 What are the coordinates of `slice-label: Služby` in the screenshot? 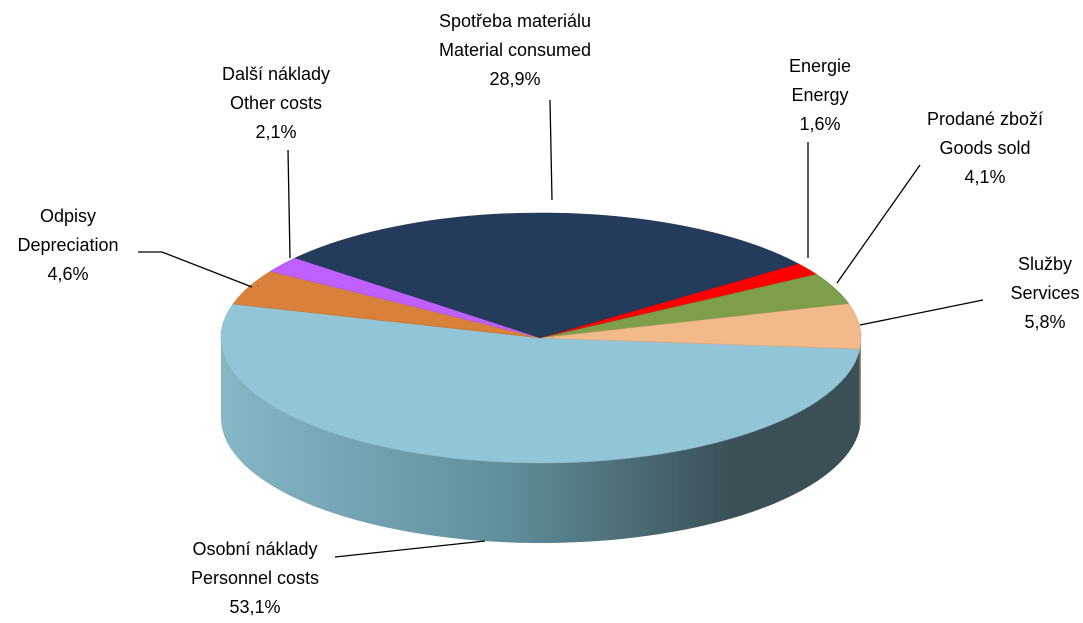 It's located at (1045, 264).